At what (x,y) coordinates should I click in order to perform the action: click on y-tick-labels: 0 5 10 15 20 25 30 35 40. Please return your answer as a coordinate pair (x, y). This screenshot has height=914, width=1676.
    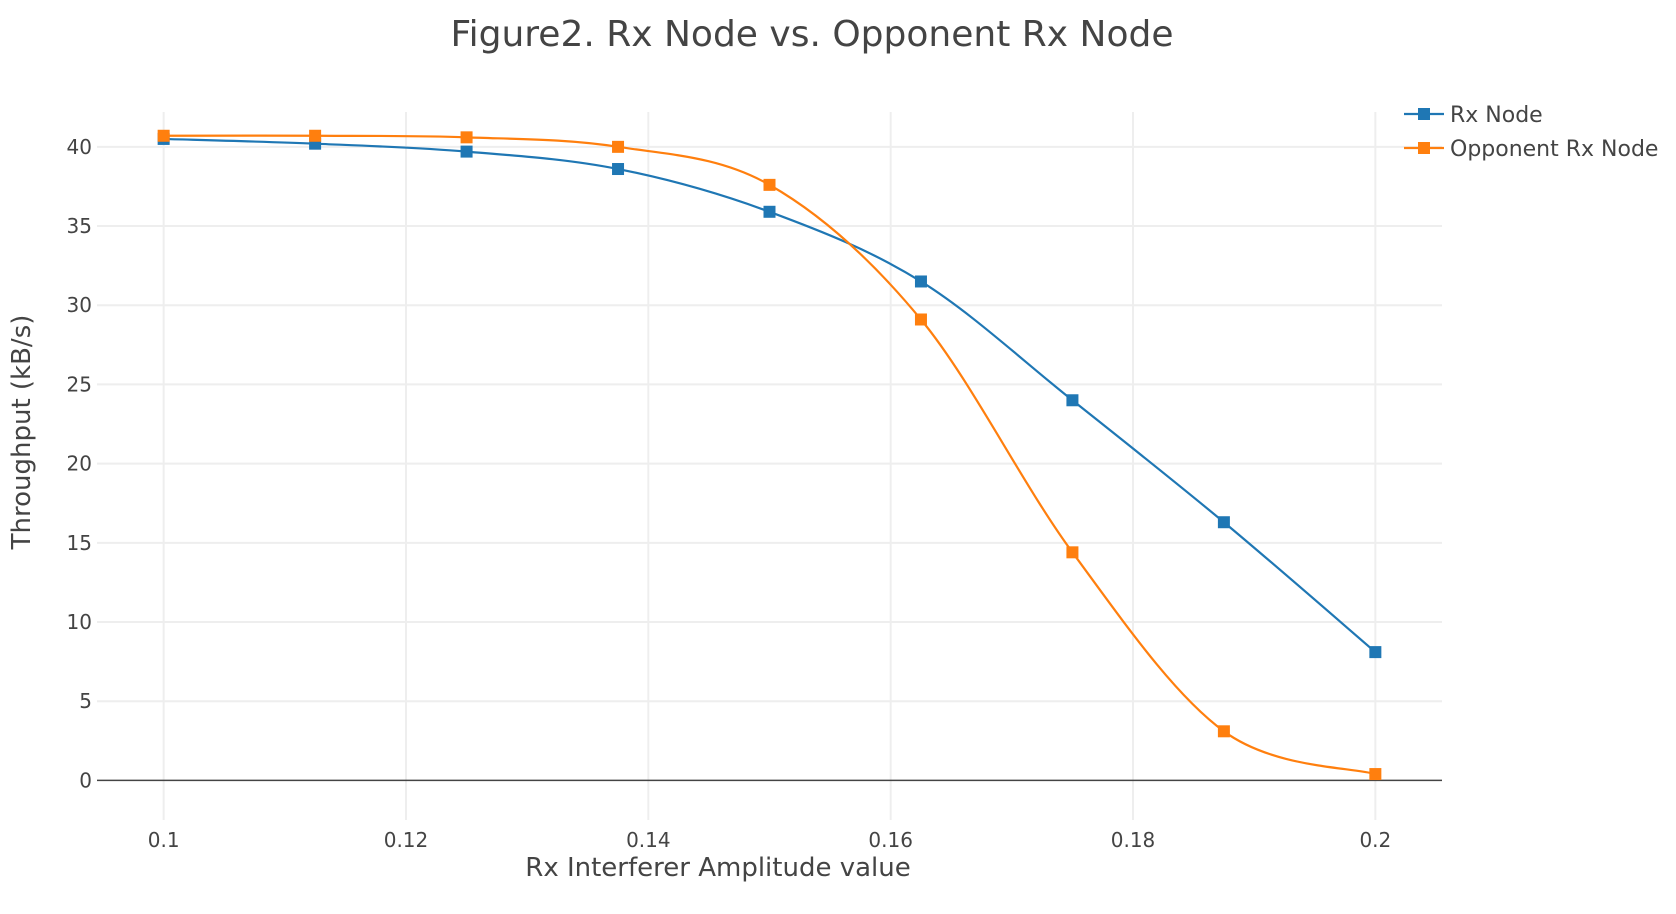
    Looking at the image, I should click on (79, 464).